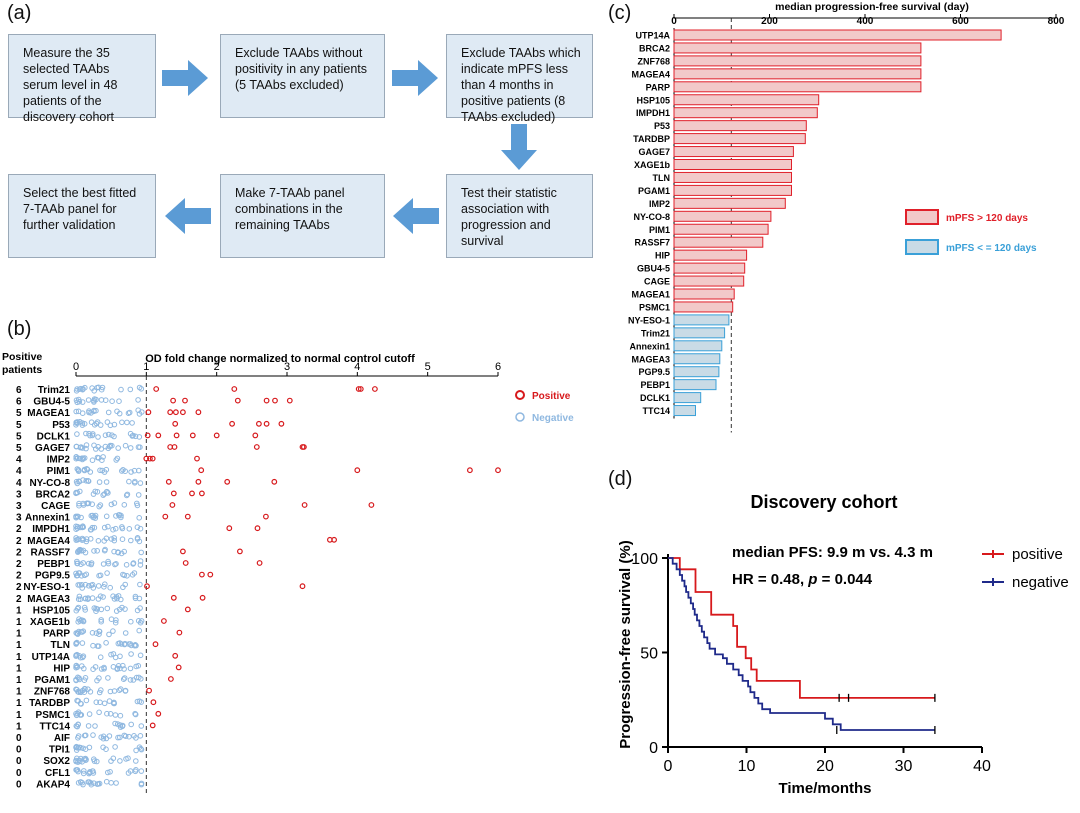  What do you see at coordinates (655, 398) in the screenshot?
I see `bar-label: DCLK1` at bounding box center [655, 398].